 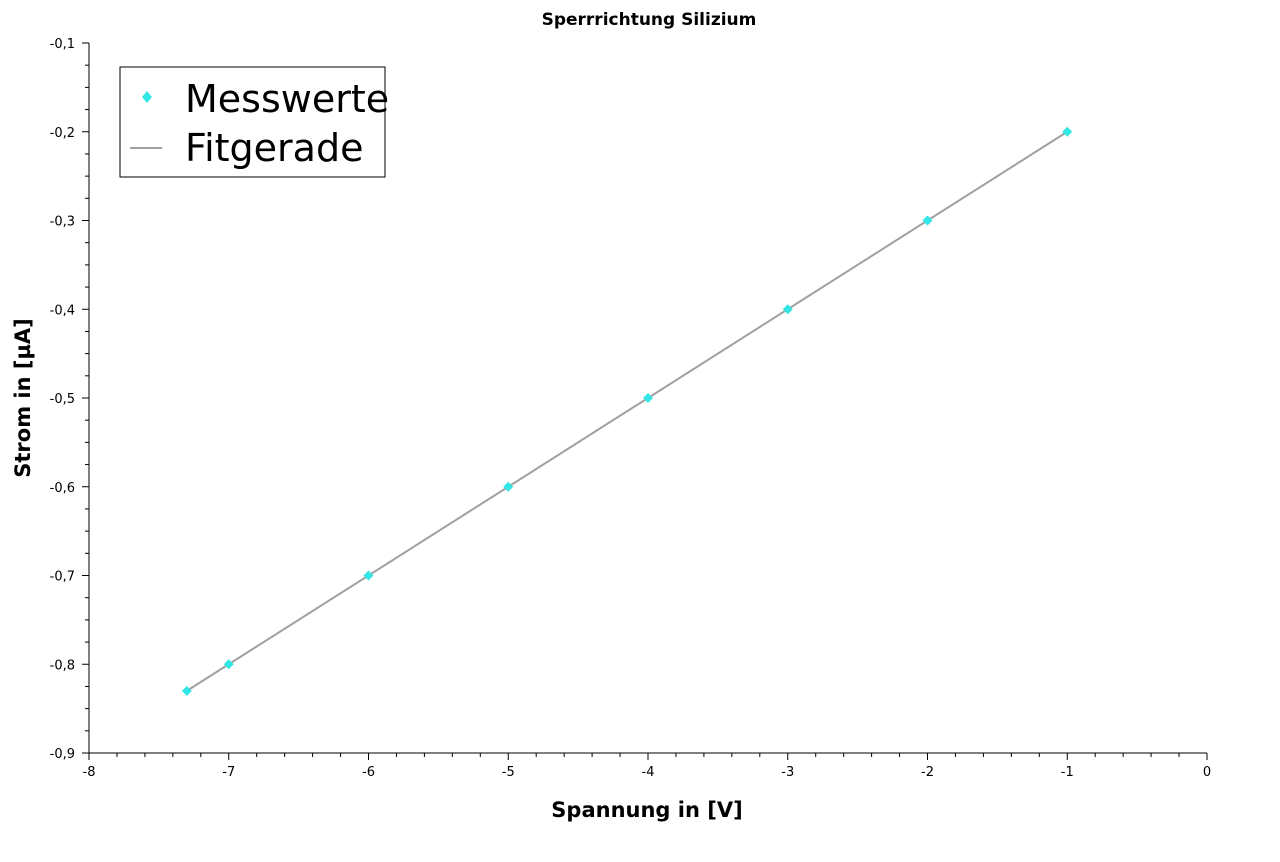 What do you see at coordinates (62, 488) in the screenshot?
I see `y-tick-label: -0,6` at bounding box center [62, 488].